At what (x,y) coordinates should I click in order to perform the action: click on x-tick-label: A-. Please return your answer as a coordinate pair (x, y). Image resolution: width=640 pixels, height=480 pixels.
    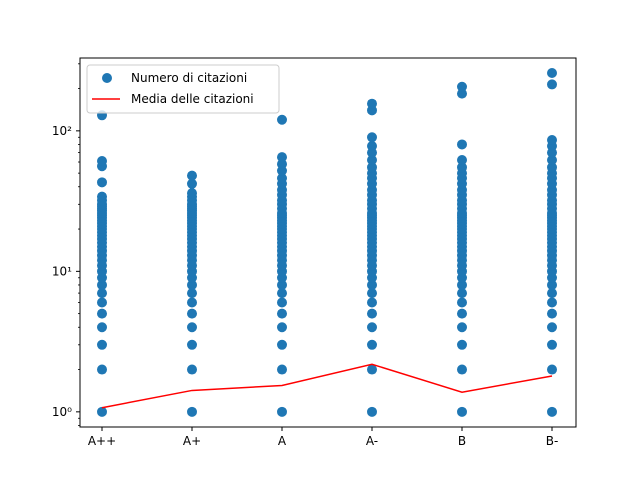
    Looking at the image, I should click on (372, 441).